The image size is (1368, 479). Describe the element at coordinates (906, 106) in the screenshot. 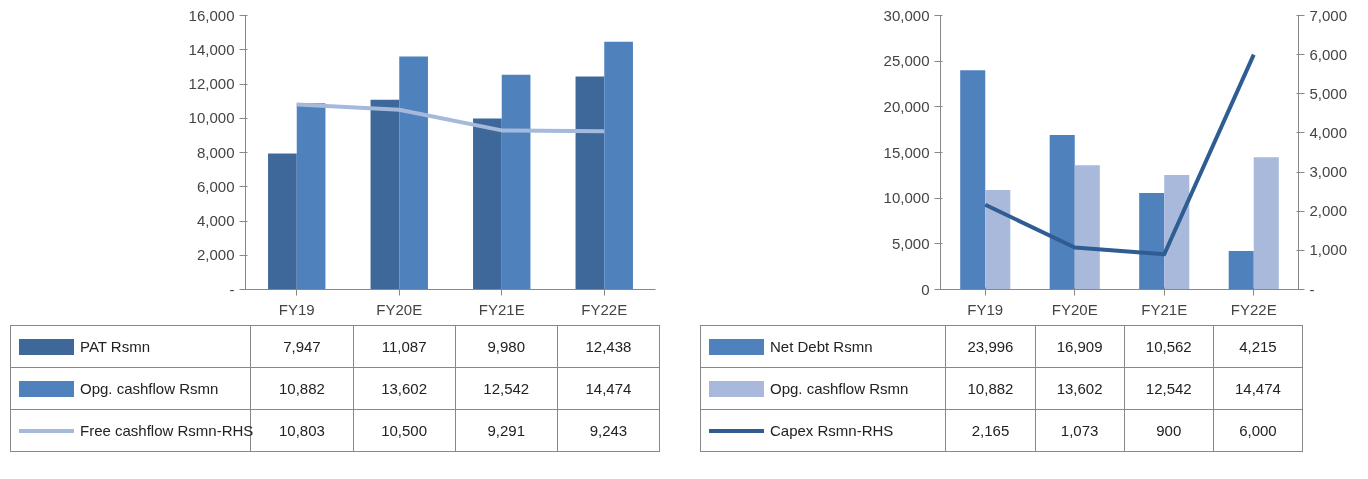

I see `y-tick-label: 20,000` at that location.